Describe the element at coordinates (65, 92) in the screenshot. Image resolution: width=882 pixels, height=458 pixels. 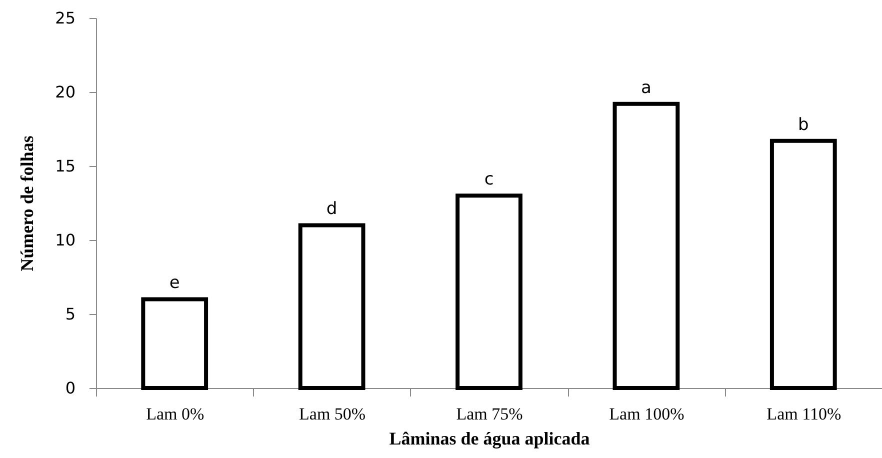
I see `y-tick-label: 20` at that location.